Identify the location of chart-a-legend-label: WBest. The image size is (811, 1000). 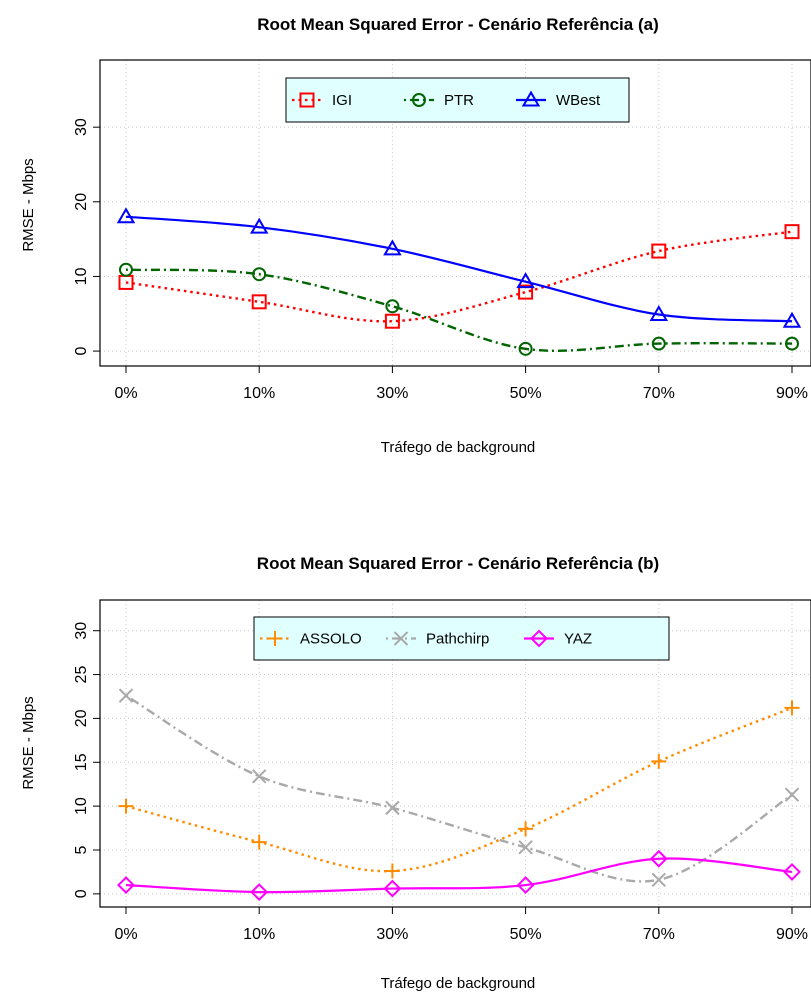
(578, 100).